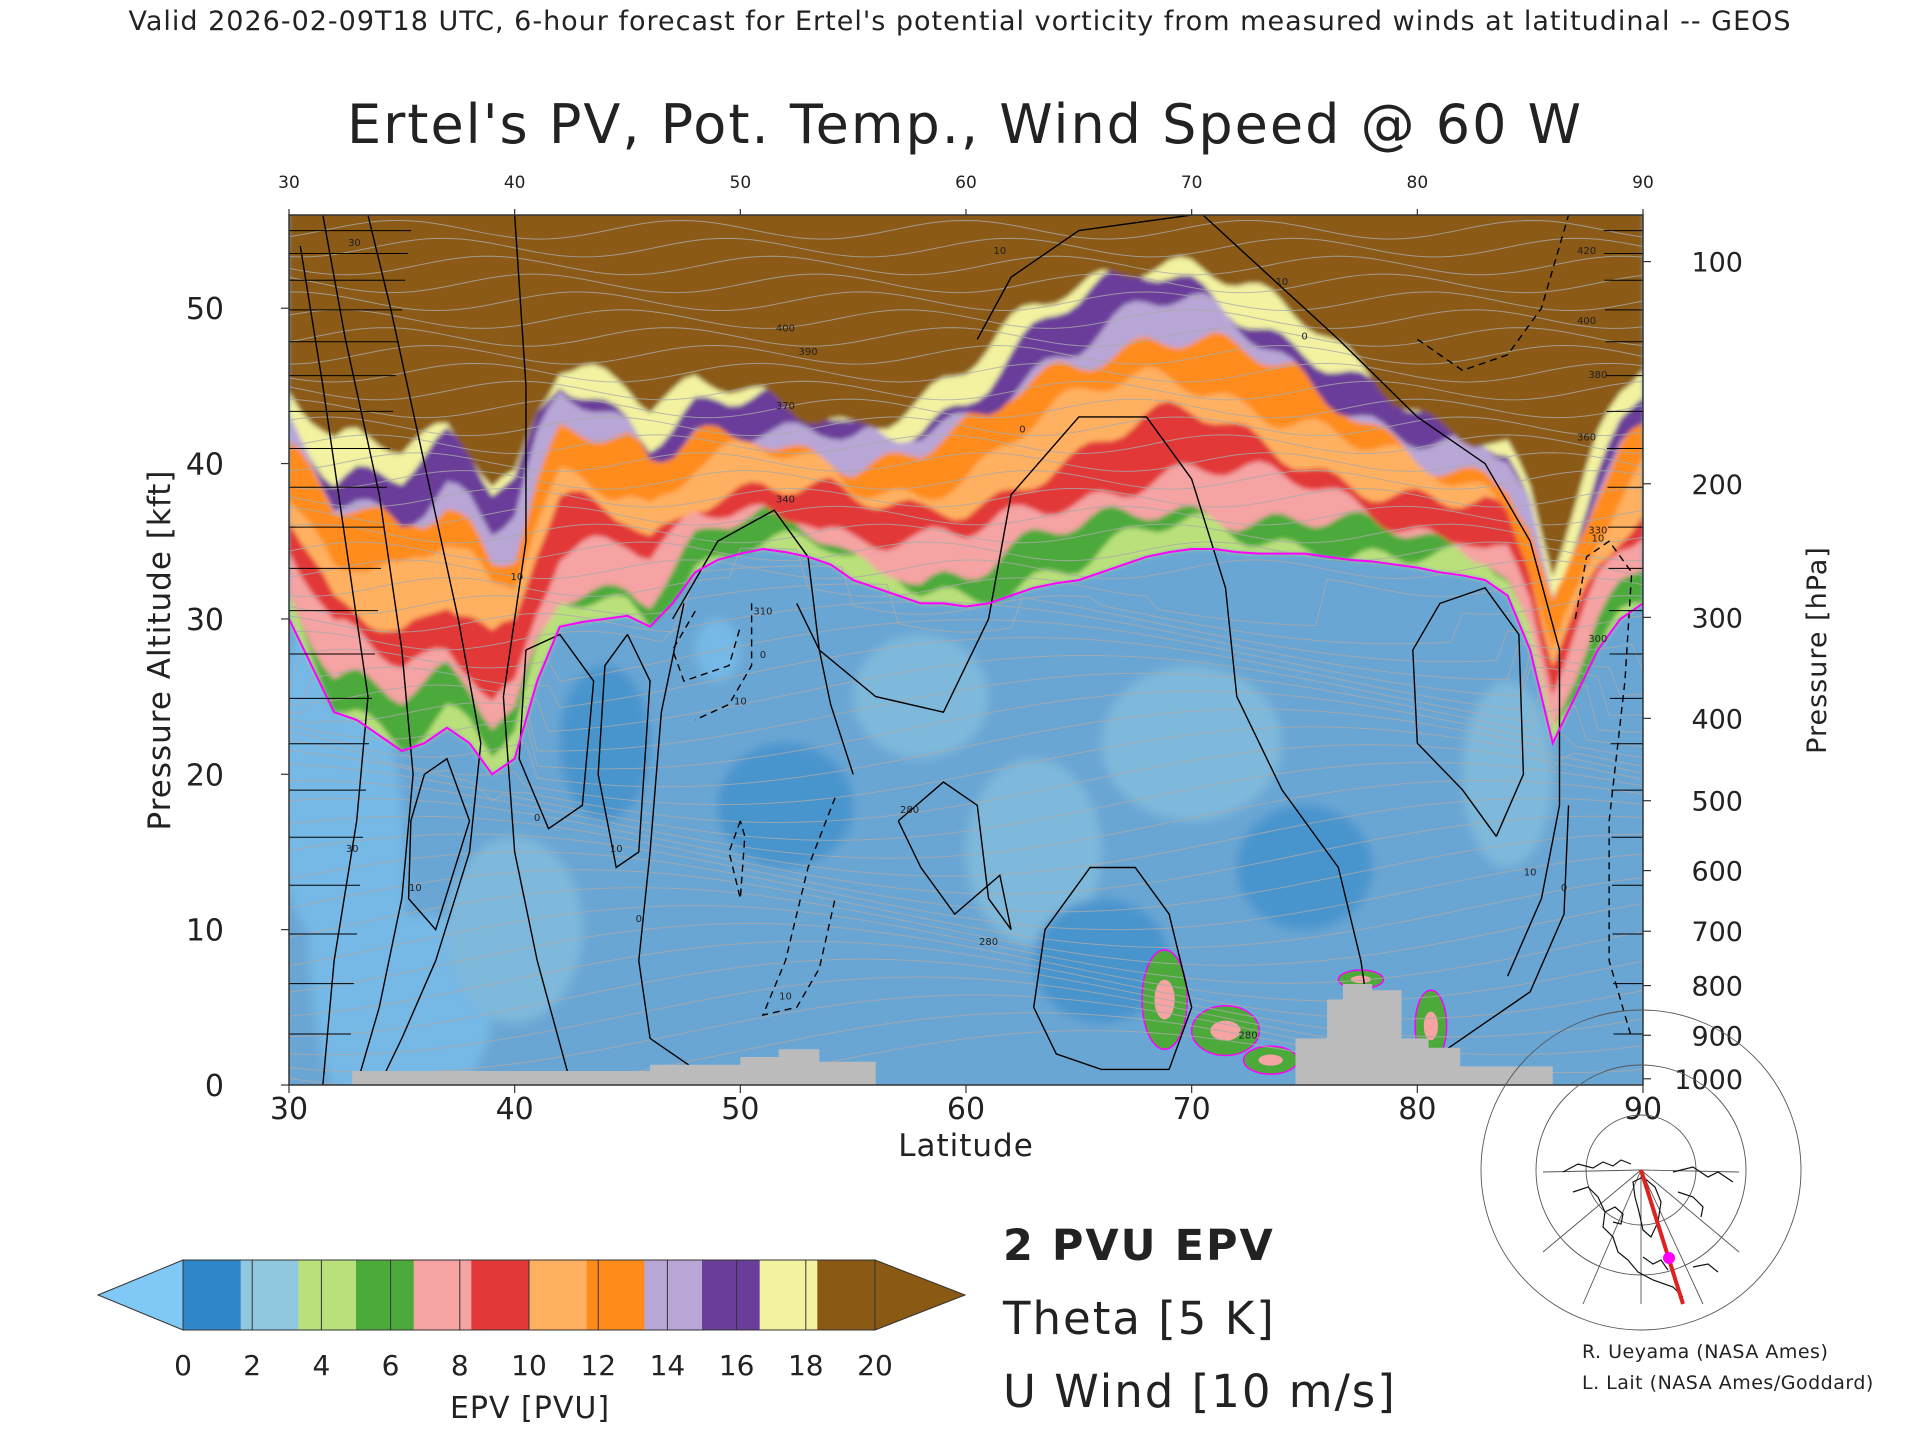  What do you see at coordinates (460, 1365) in the screenshot?
I see `colorbar-tick-label: 8` at bounding box center [460, 1365].